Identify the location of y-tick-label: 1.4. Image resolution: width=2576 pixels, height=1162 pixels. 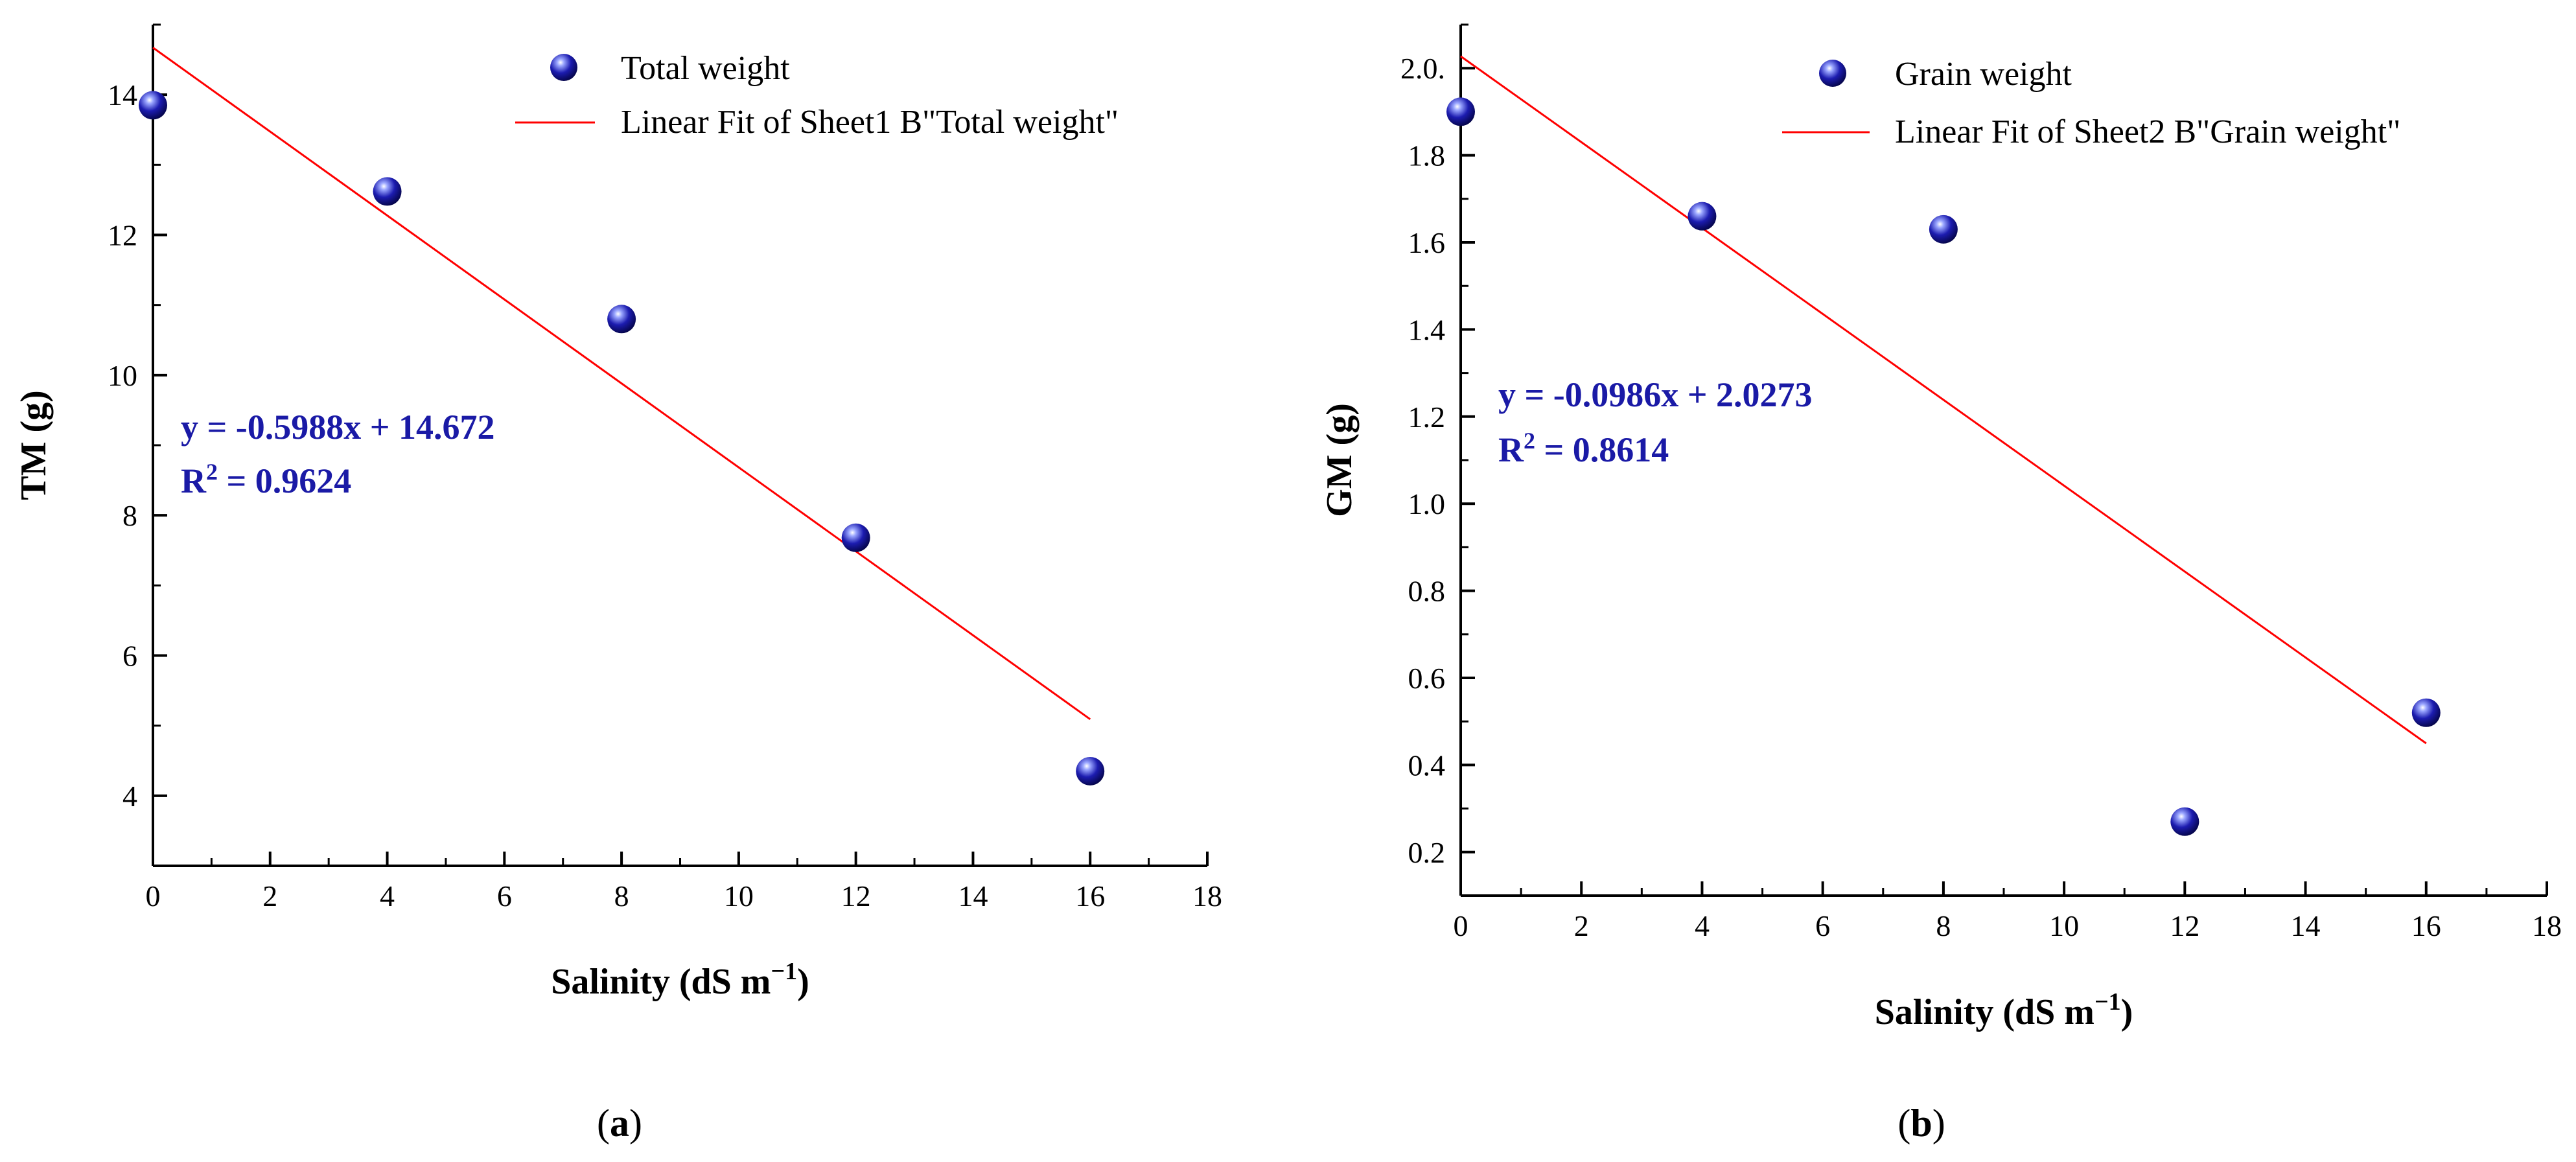
(1427, 329).